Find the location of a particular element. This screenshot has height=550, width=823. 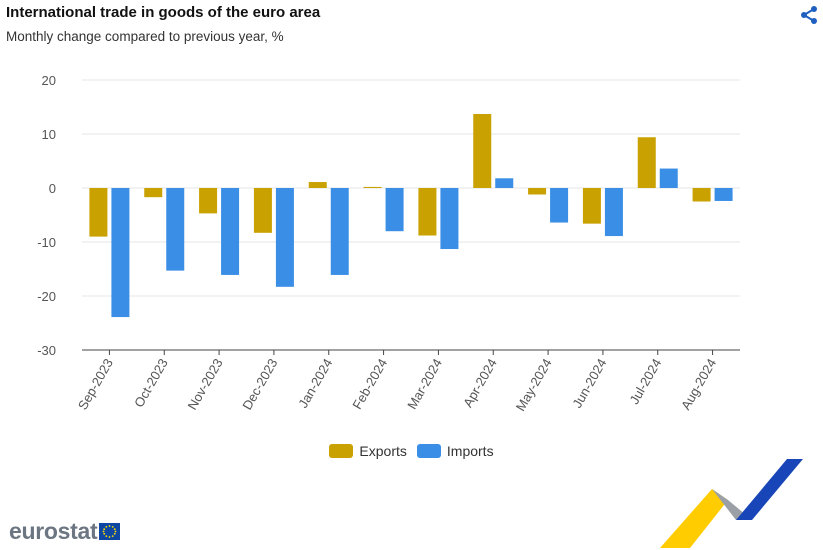

bar-exports-nov-2023 is located at coordinates (208, 201).